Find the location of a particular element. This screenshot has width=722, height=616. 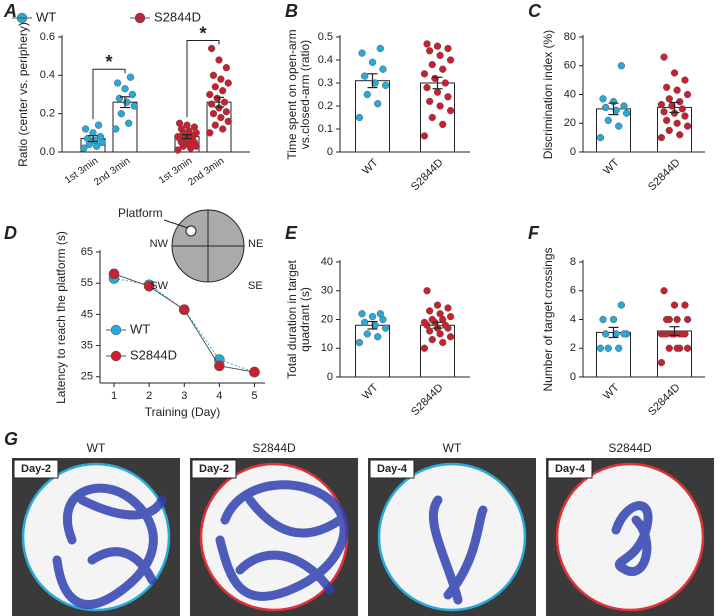

panel-label: C is located at coordinates (535, 11).